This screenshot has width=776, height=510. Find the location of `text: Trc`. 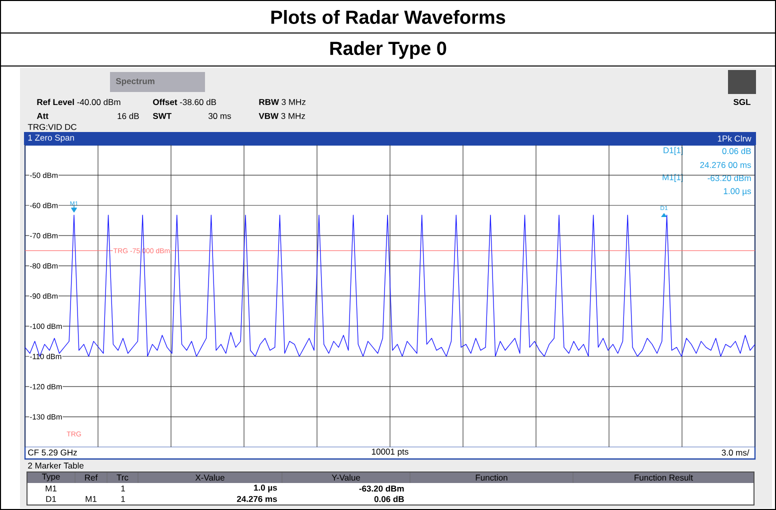

text: Trc is located at coordinates (122, 477).